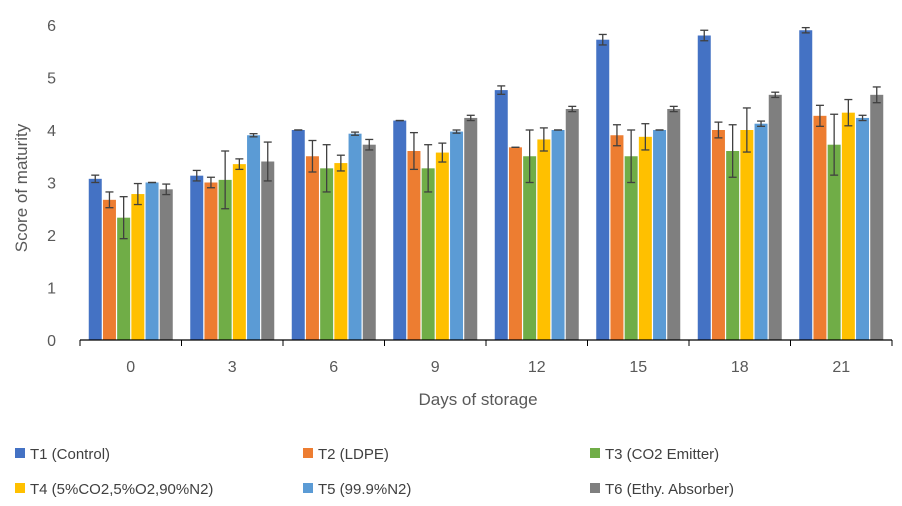 This screenshot has width=902, height=506. Describe the element at coordinates (51, 131) in the screenshot. I see `y-tick-label: 4` at that location.